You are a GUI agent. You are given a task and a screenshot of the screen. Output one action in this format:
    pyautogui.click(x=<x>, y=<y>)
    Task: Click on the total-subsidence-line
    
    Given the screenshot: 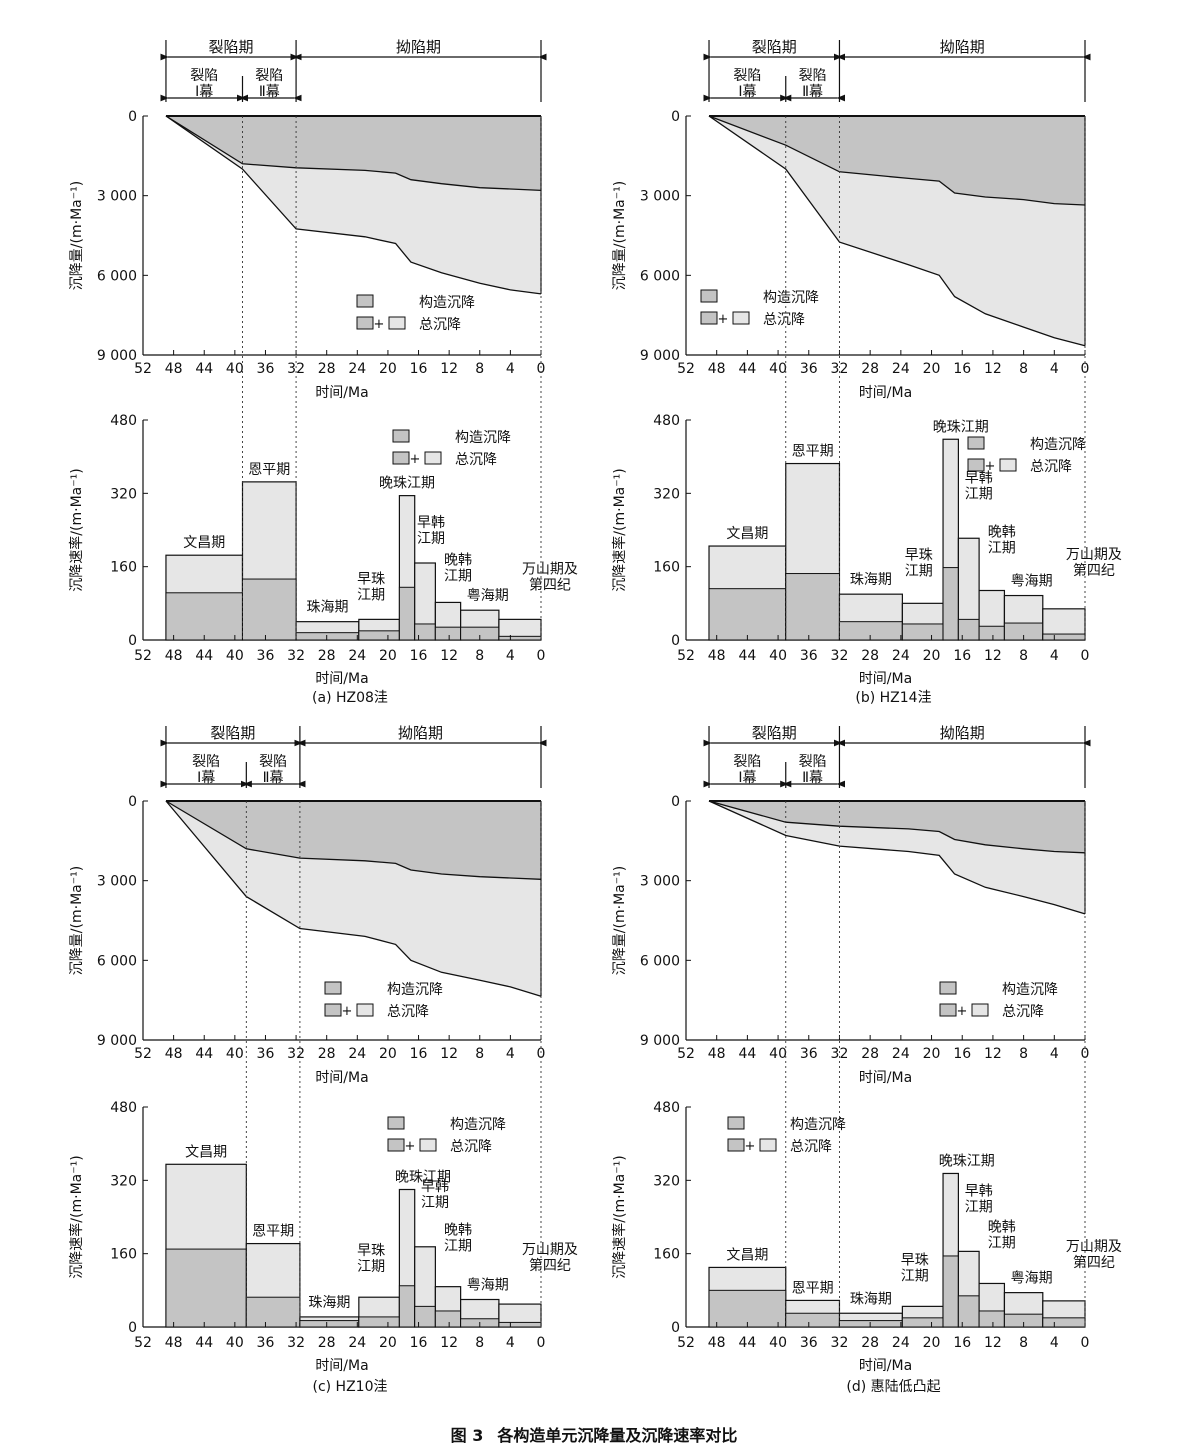 What is the action you would take?
    pyautogui.click(x=897, y=857)
    